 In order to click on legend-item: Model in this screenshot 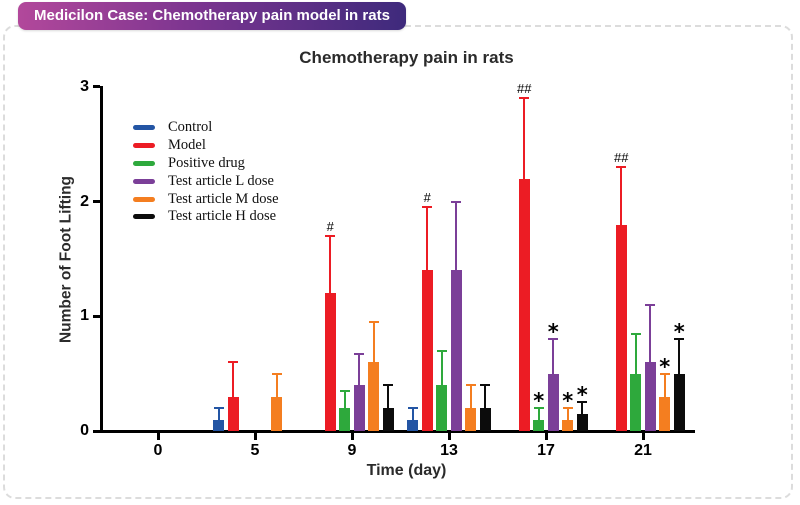, I will do `click(206, 146)`.